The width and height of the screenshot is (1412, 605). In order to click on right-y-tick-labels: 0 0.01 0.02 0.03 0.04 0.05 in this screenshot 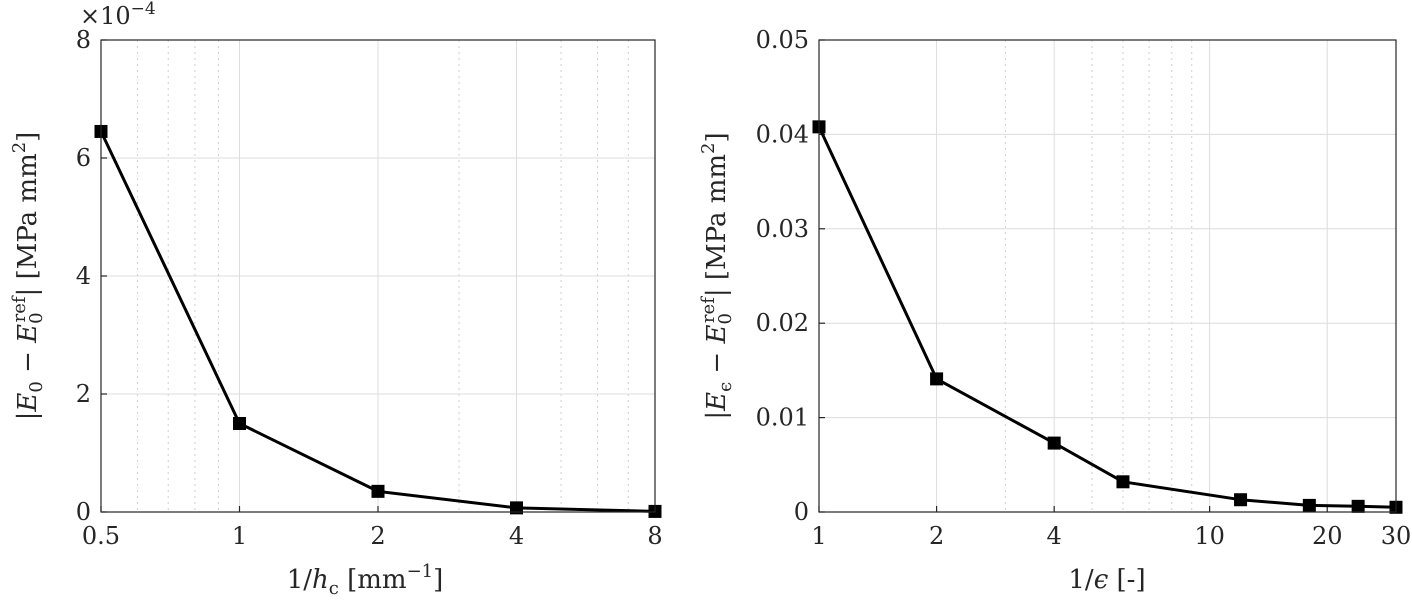, I will do `click(782, 276)`.